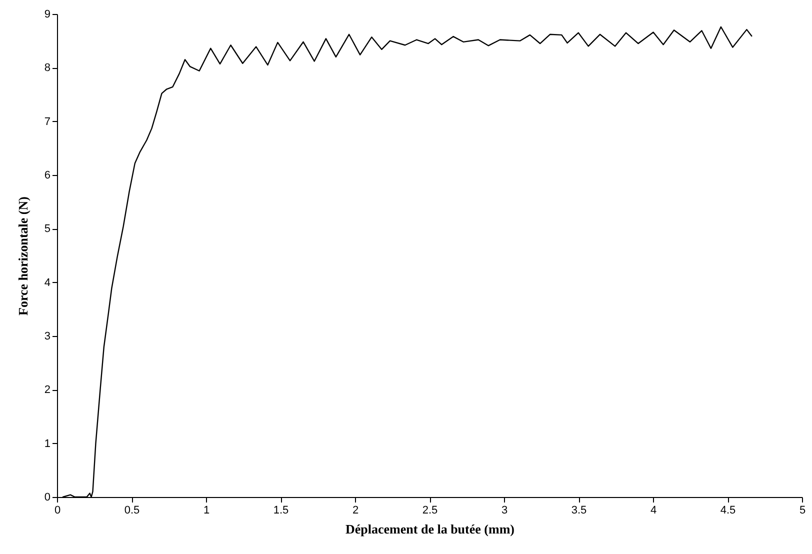 The image size is (812, 554). Describe the element at coordinates (802, 510) in the screenshot. I see `x-tick-label: 5` at that location.